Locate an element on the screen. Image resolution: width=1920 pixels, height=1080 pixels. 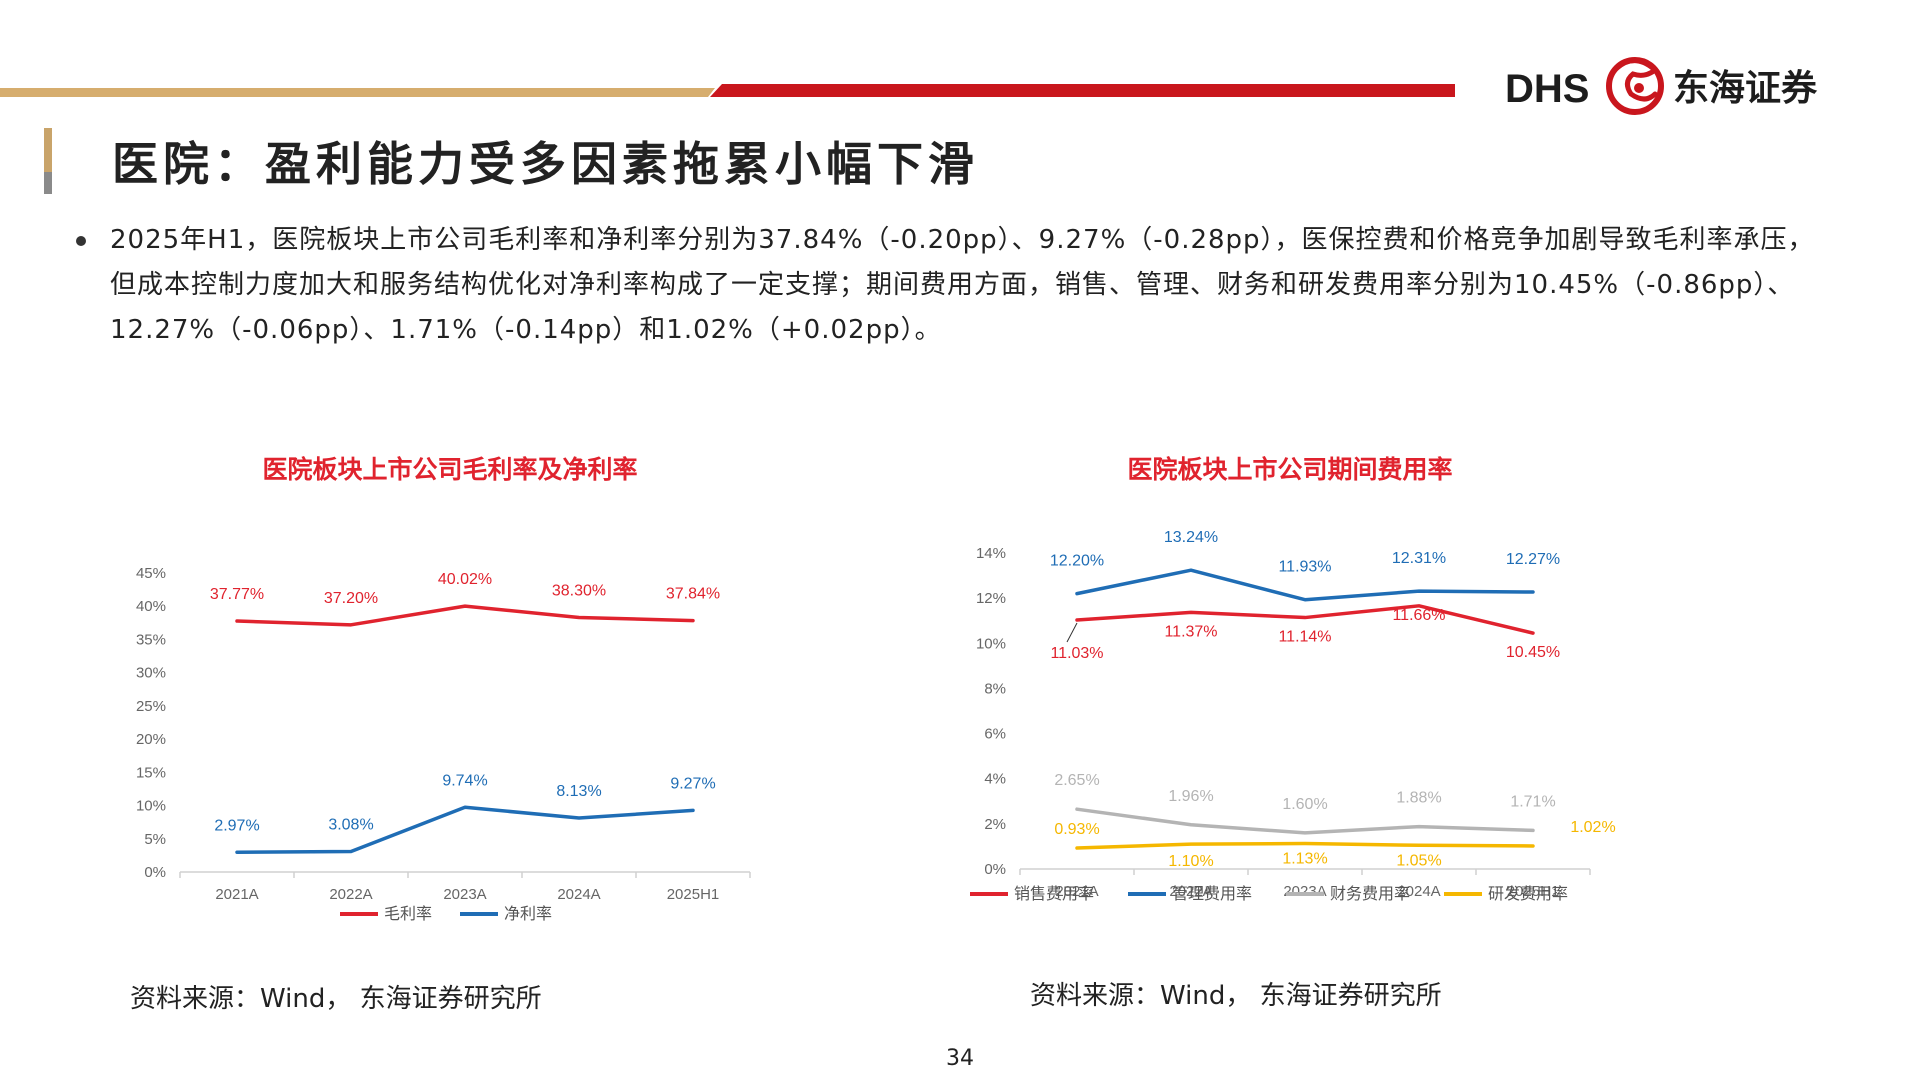
data-label: 12.27% is located at coordinates (1533, 559).